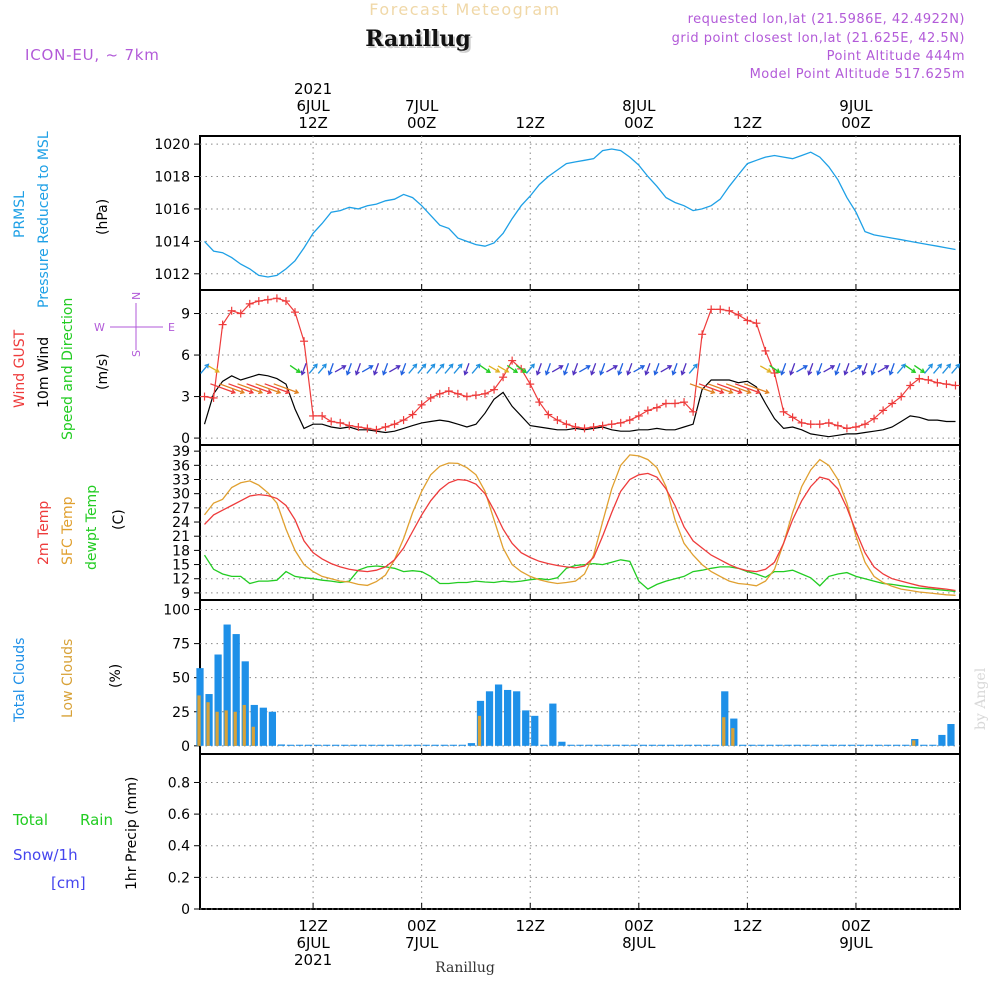 This screenshot has width=1000, height=1000. What do you see at coordinates (181, 679) in the screenshot?
I see `y-tick-label: 50` at bounding box center [181, 679].